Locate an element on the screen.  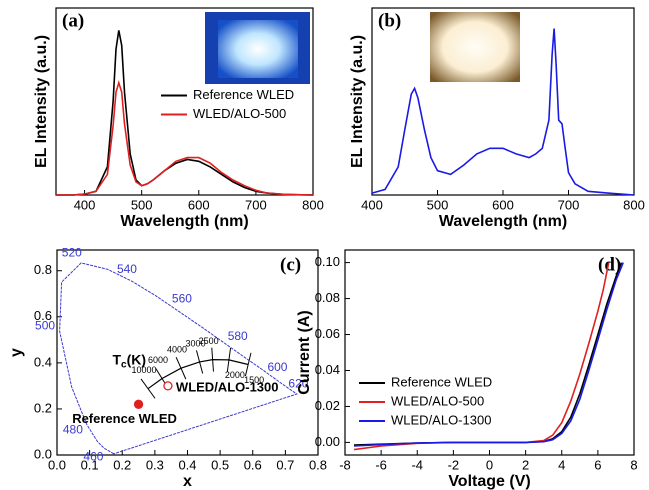
temperature-label: 4000 is located at coordinates (177, 350).